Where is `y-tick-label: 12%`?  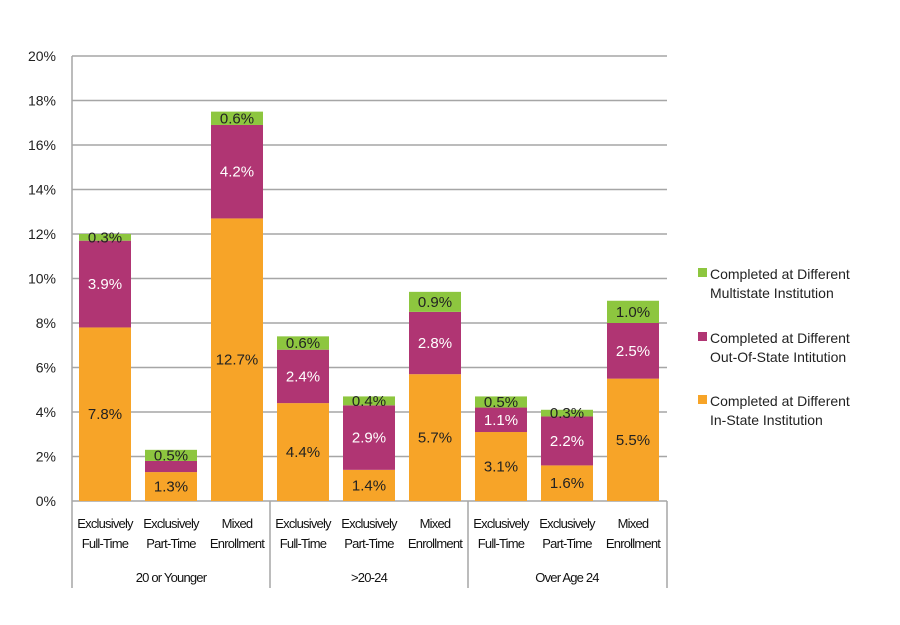
y-tick-label: 12% is located at coordinates (42, 234).